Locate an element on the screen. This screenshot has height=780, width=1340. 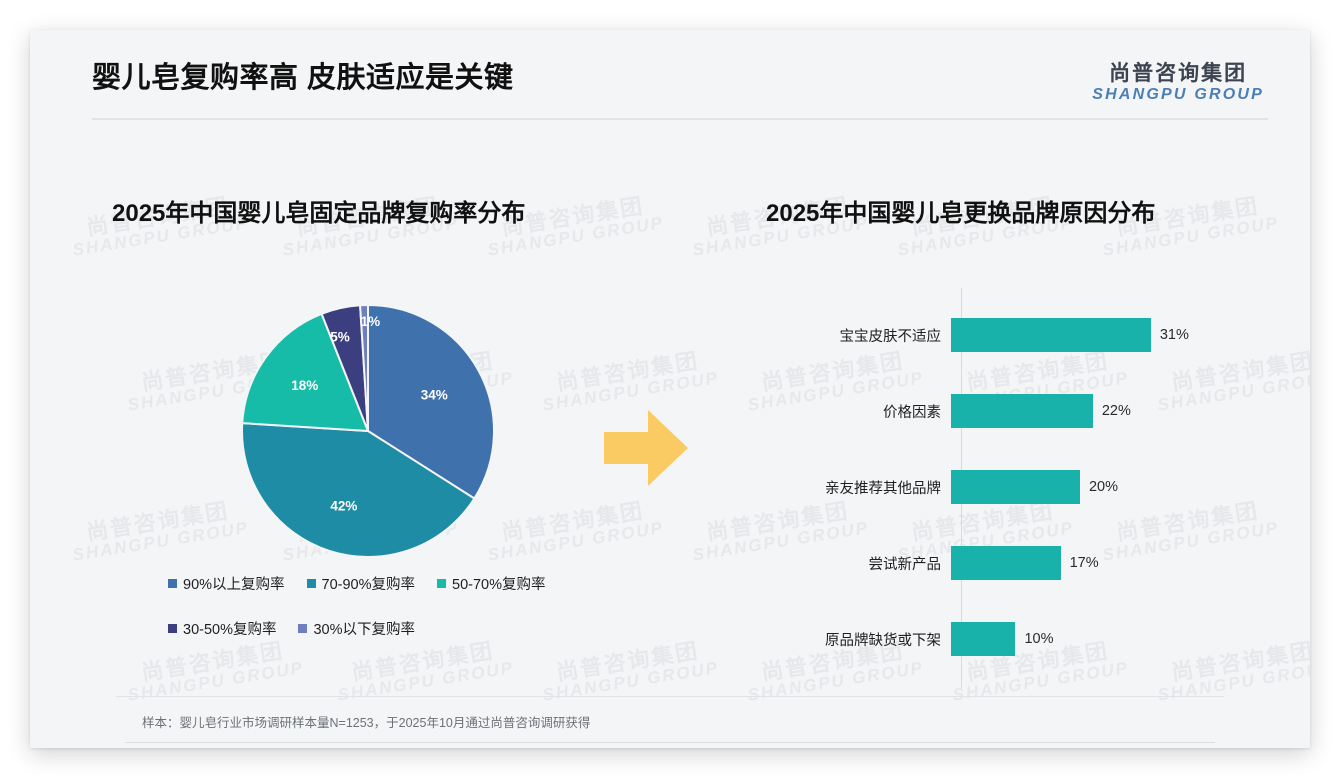
pie-slice-label: 5% is located at coordinates (340, 337).